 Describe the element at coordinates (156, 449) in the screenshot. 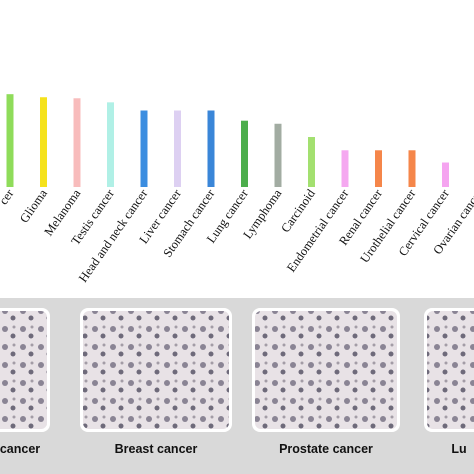

I see `panel-label: Breast cancer` at that location.